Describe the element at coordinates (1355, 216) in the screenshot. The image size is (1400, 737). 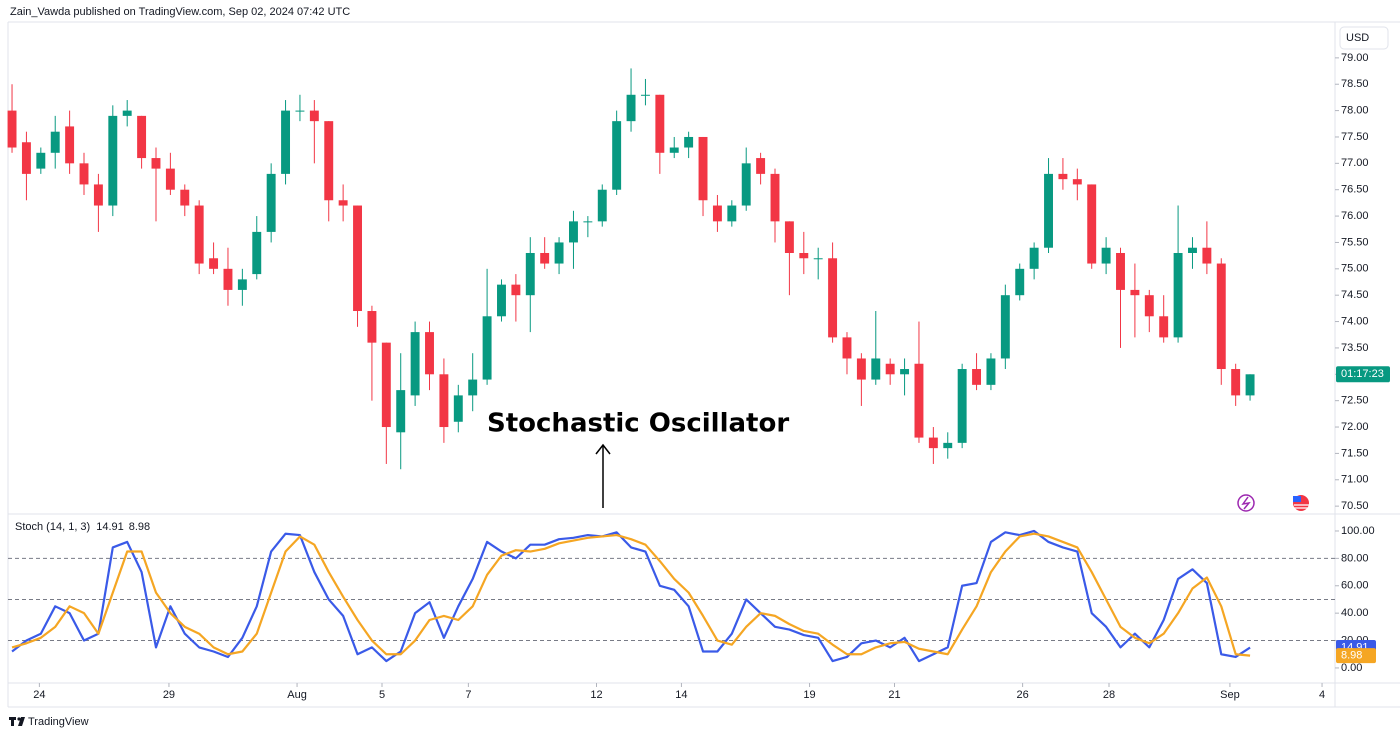
I see `y-tick-label: 76.00` at that location.